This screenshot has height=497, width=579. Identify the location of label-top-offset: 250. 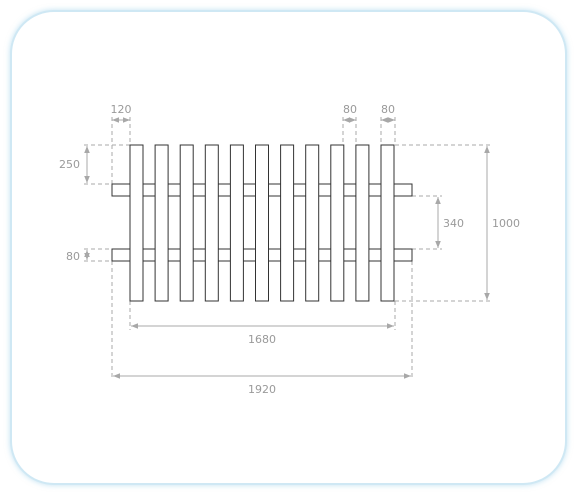
(69, 164).